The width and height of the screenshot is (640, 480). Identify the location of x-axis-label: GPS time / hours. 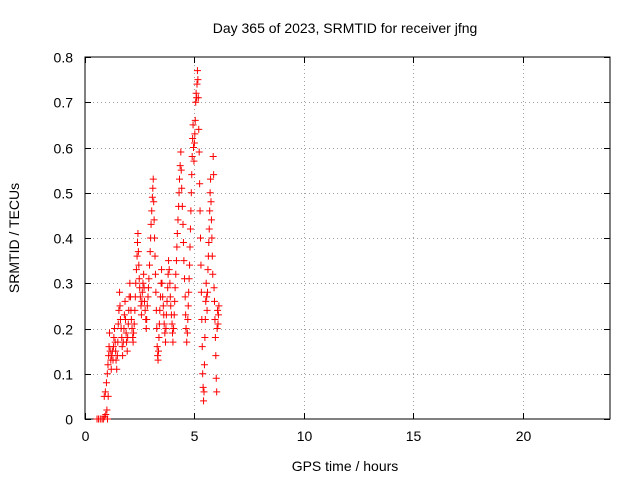
(345, 466).